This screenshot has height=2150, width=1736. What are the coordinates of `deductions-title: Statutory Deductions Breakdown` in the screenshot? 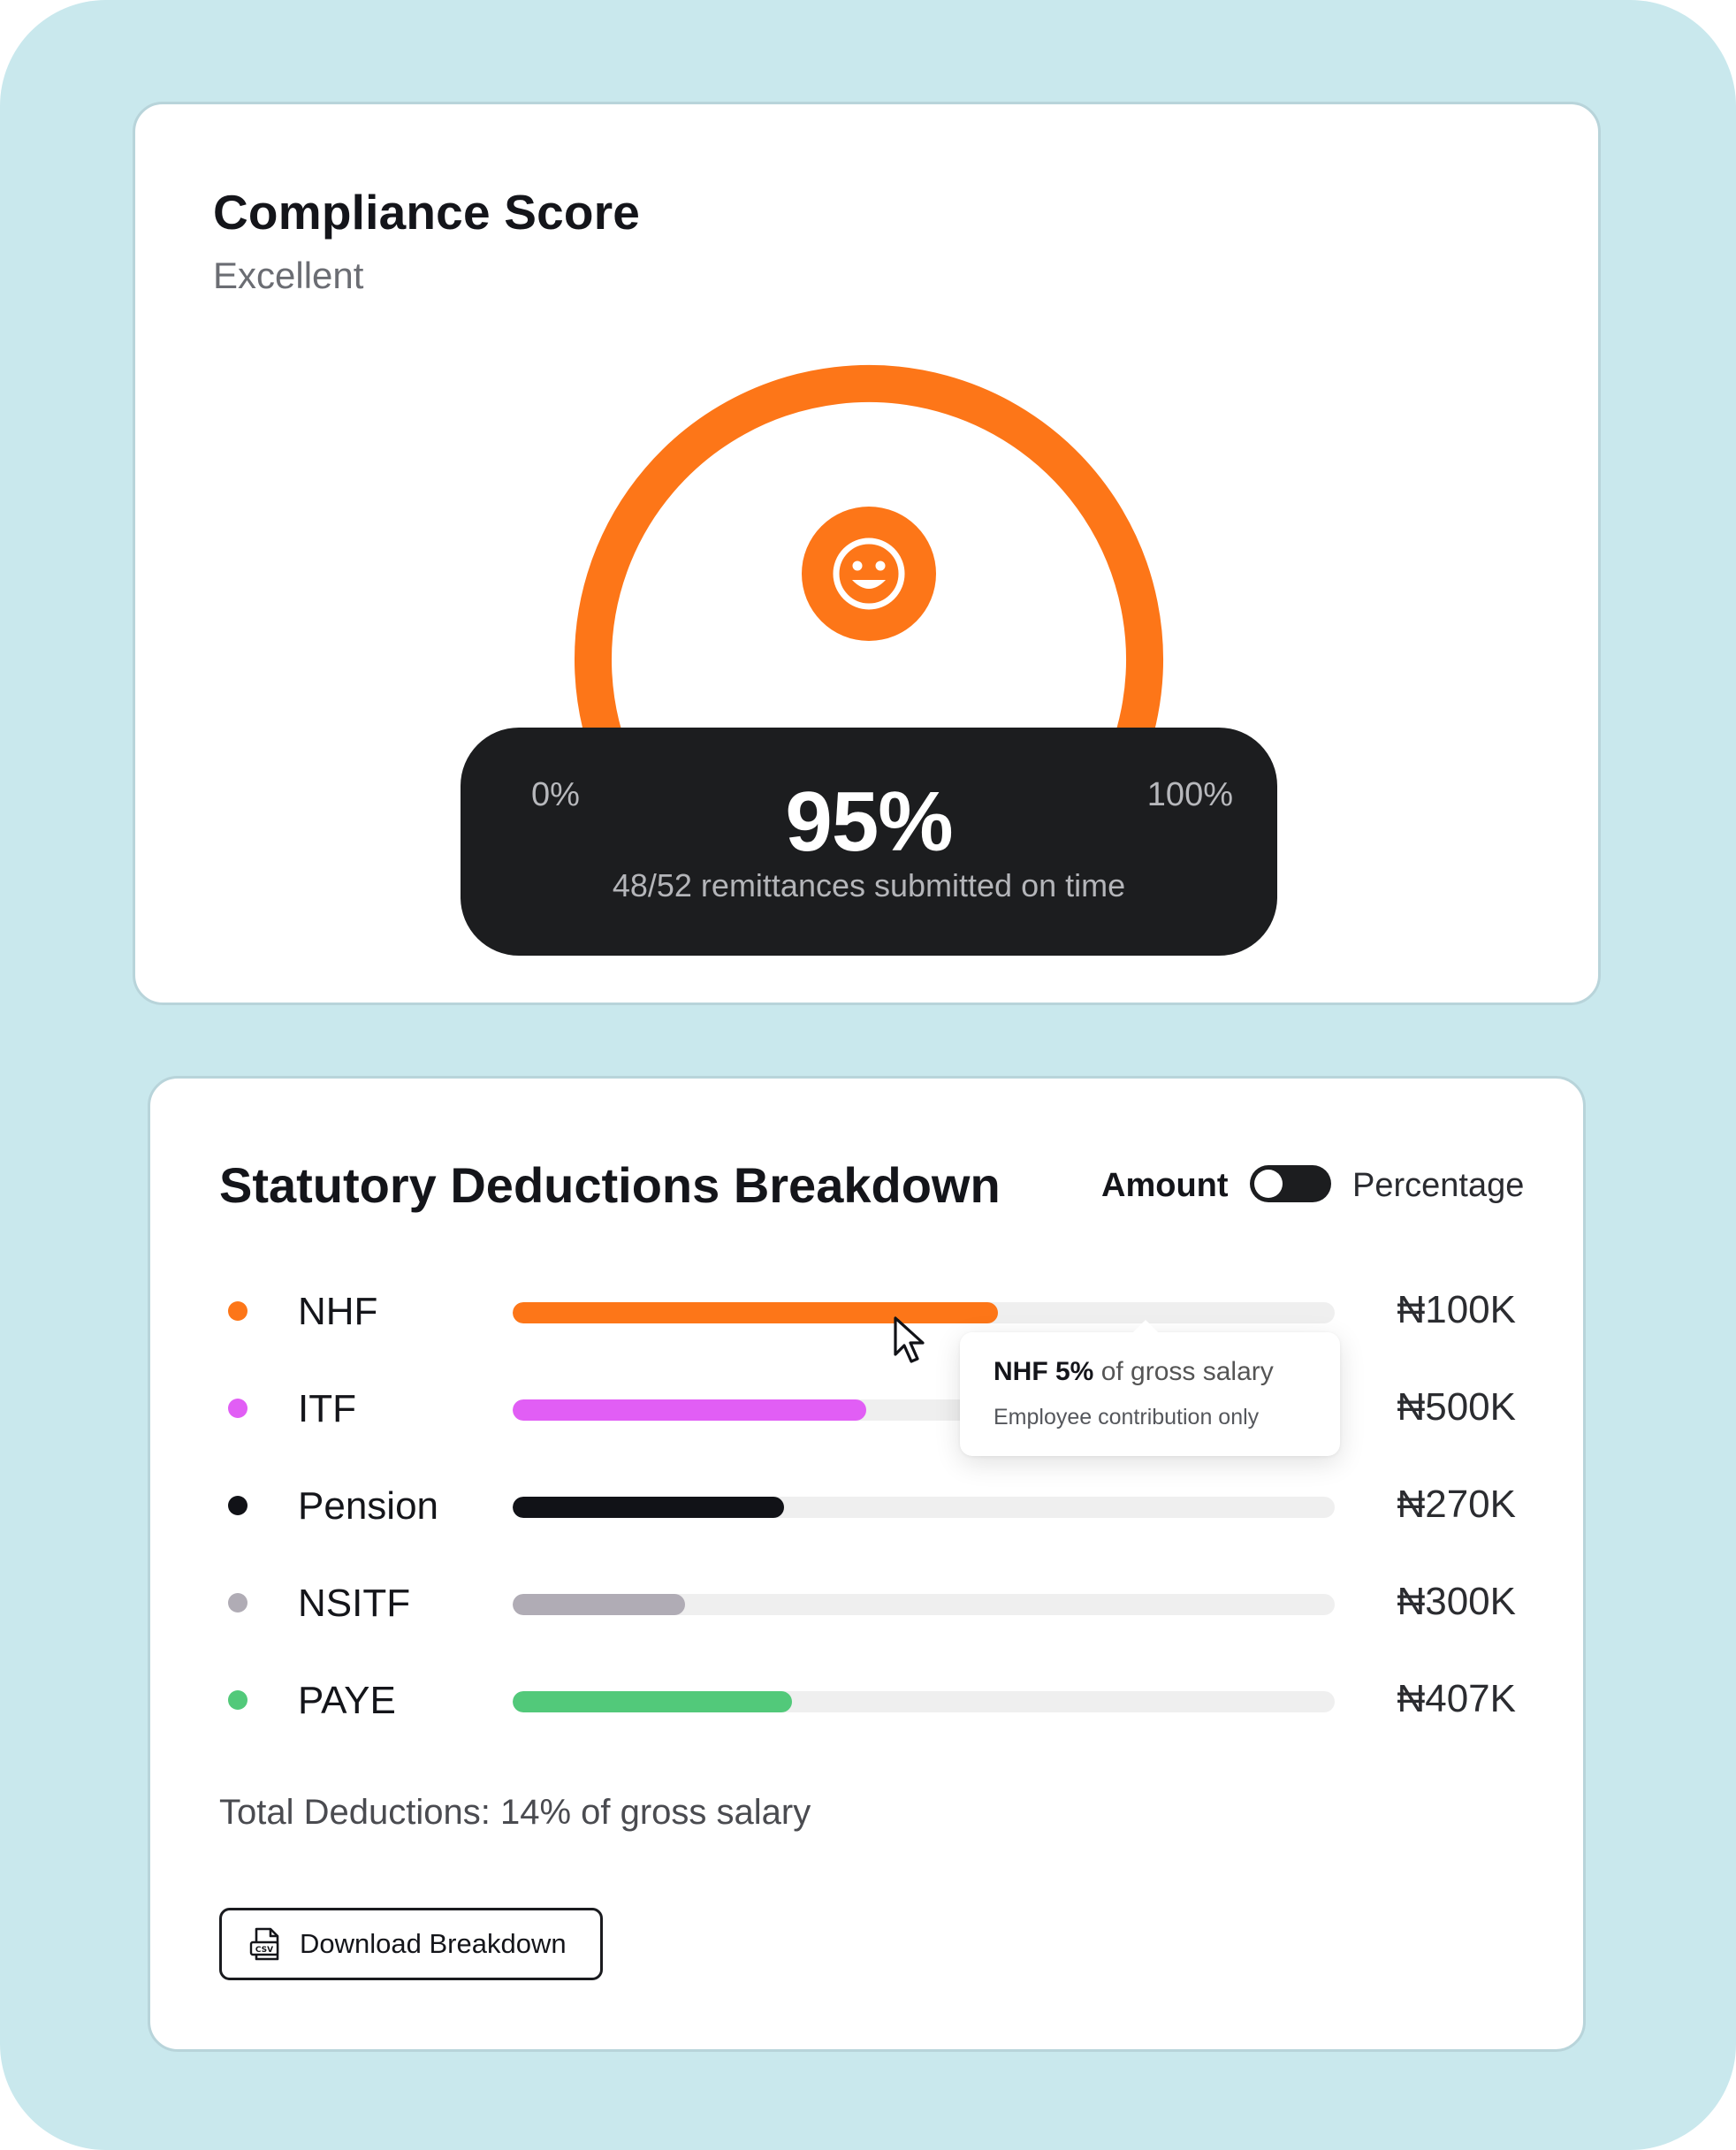 It's located at (610, 1185).